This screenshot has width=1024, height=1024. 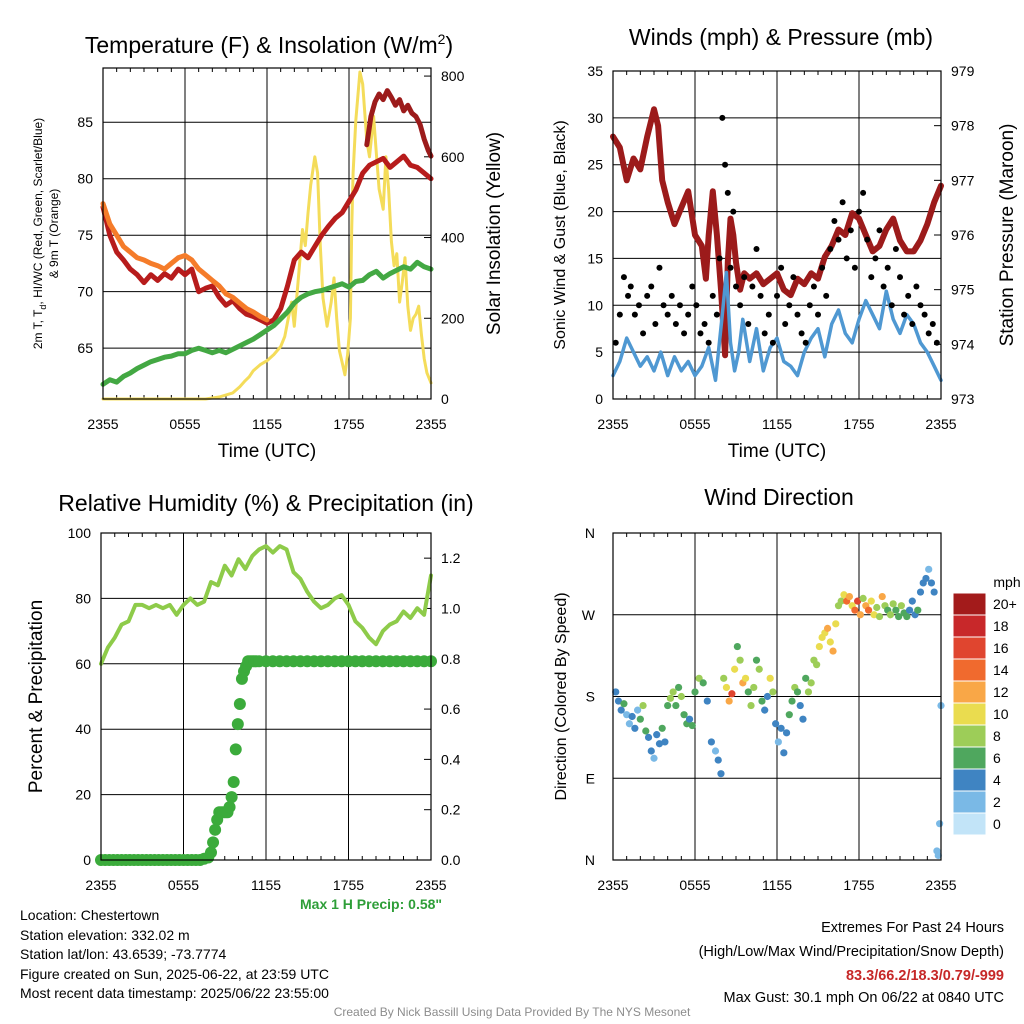 I want to click on y2-tick-label: 400, so click(x=453, y=238).